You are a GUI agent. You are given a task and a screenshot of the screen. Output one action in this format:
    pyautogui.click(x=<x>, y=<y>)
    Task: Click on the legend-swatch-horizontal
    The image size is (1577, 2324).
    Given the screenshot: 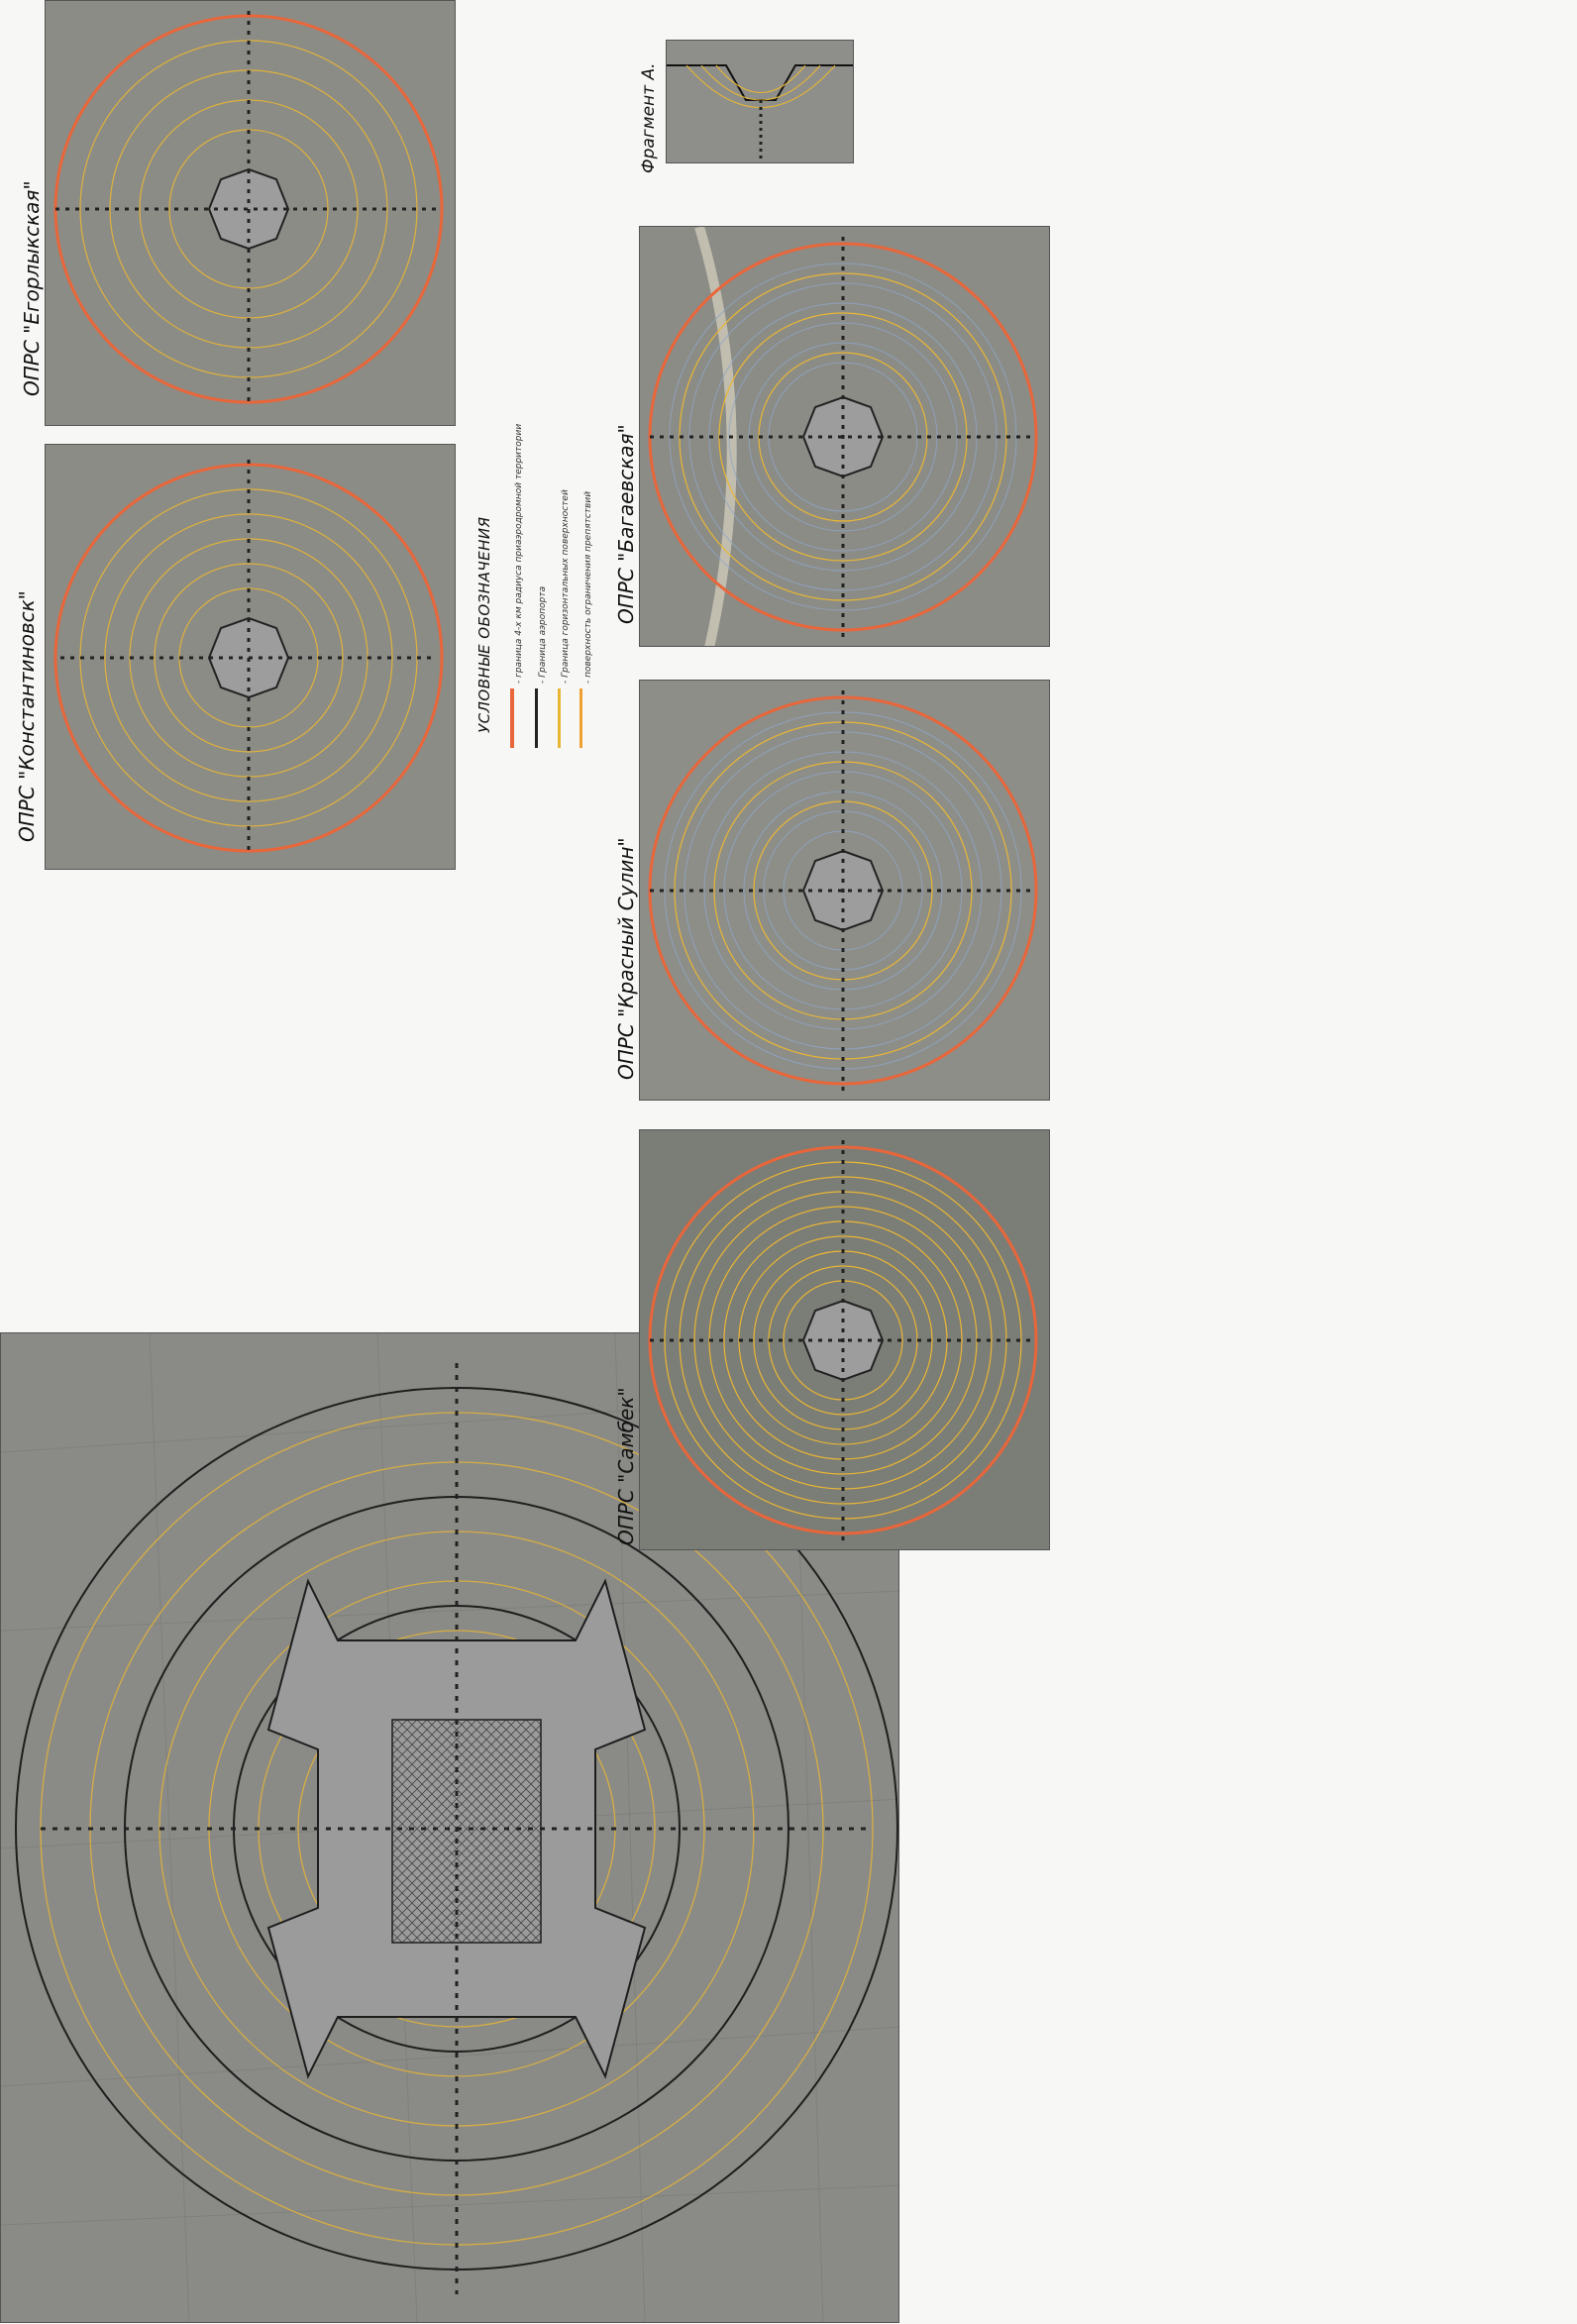 What is the action you would take?
    pyautogui.click(x=559, y=718)
    